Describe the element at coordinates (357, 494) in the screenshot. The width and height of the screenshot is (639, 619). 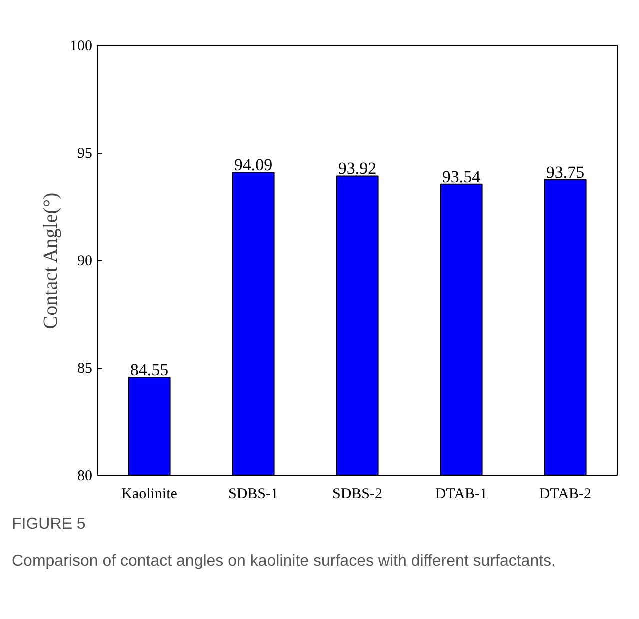
I see `x-tick-label: SDBS-2` at that location.